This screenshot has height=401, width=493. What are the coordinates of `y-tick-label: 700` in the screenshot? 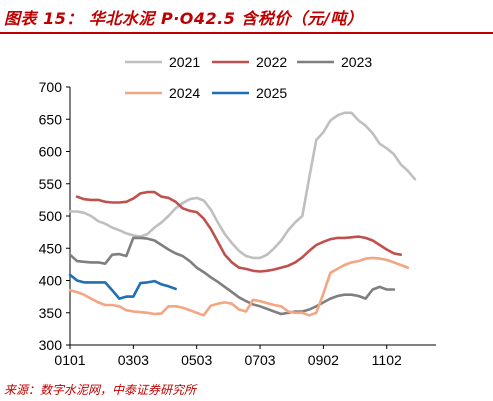 It's located at (51, 87).